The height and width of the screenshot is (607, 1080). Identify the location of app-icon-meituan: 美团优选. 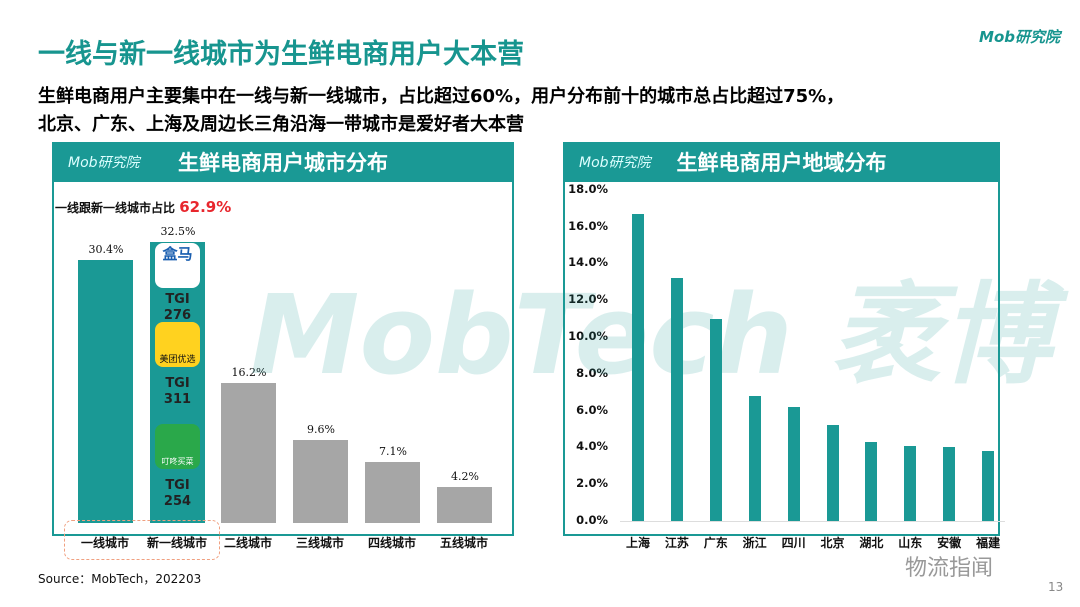
(177, 344).